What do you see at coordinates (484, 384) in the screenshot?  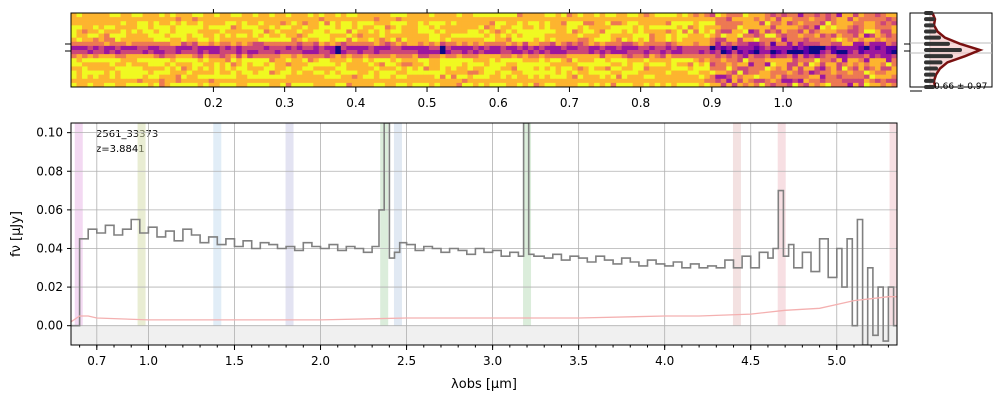 I see `x-axis-label: λobs [μm]` at bounding box center [484, 384].